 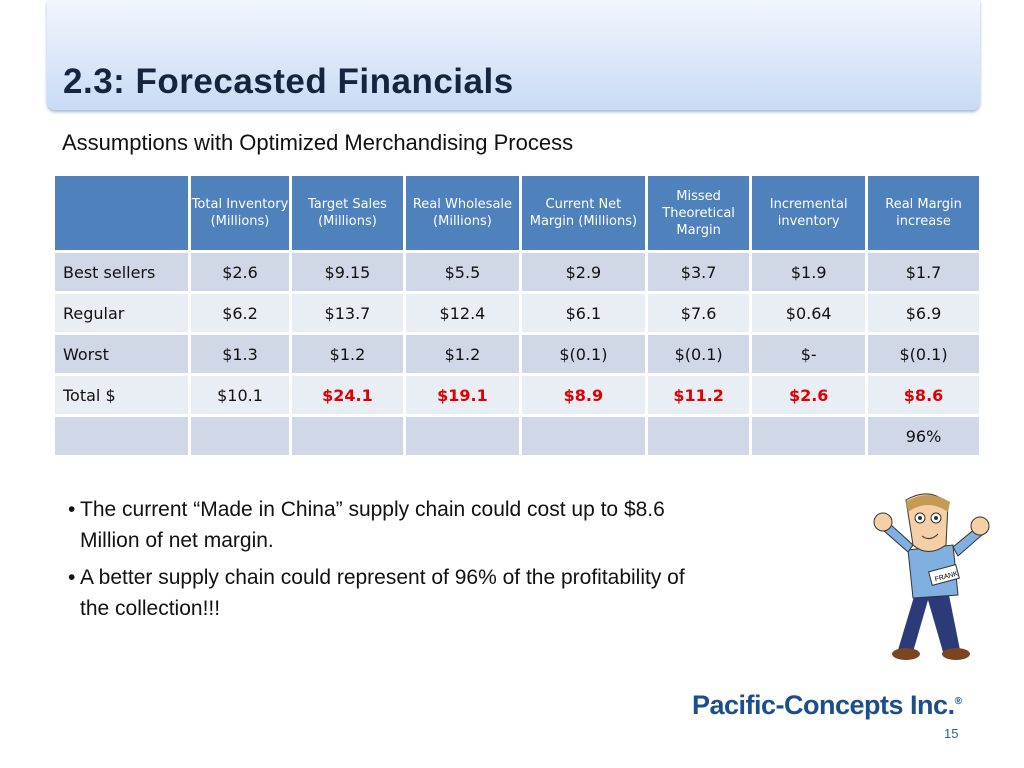 What do you see at coordinates (240, 313) in the screenshot?
I see `table-cell: $6.2` at bounding box center [240, 313].